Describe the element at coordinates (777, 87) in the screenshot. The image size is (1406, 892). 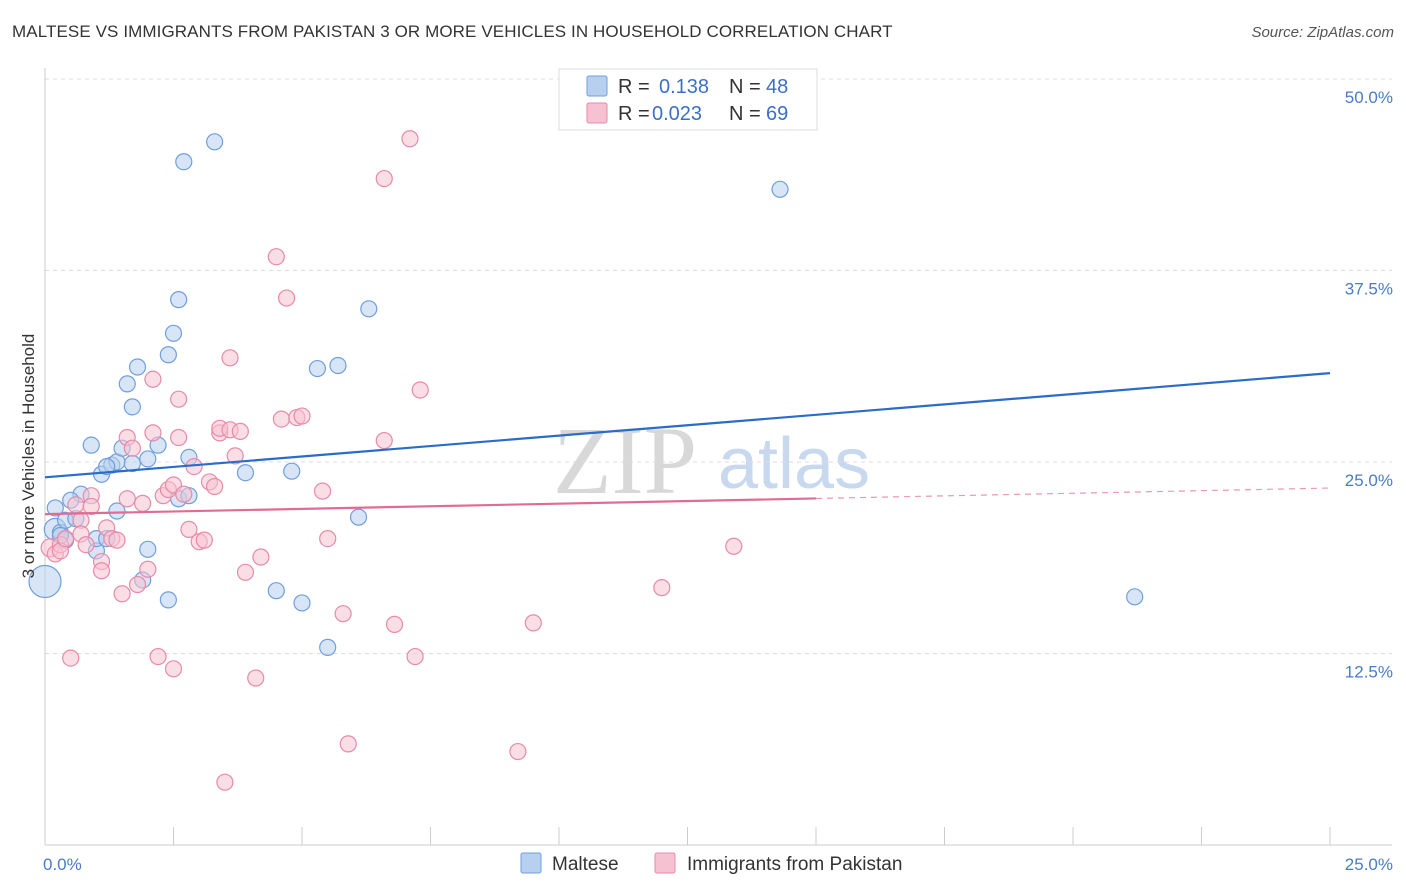
I see `legend-n-value-maltese: 48` at that location.